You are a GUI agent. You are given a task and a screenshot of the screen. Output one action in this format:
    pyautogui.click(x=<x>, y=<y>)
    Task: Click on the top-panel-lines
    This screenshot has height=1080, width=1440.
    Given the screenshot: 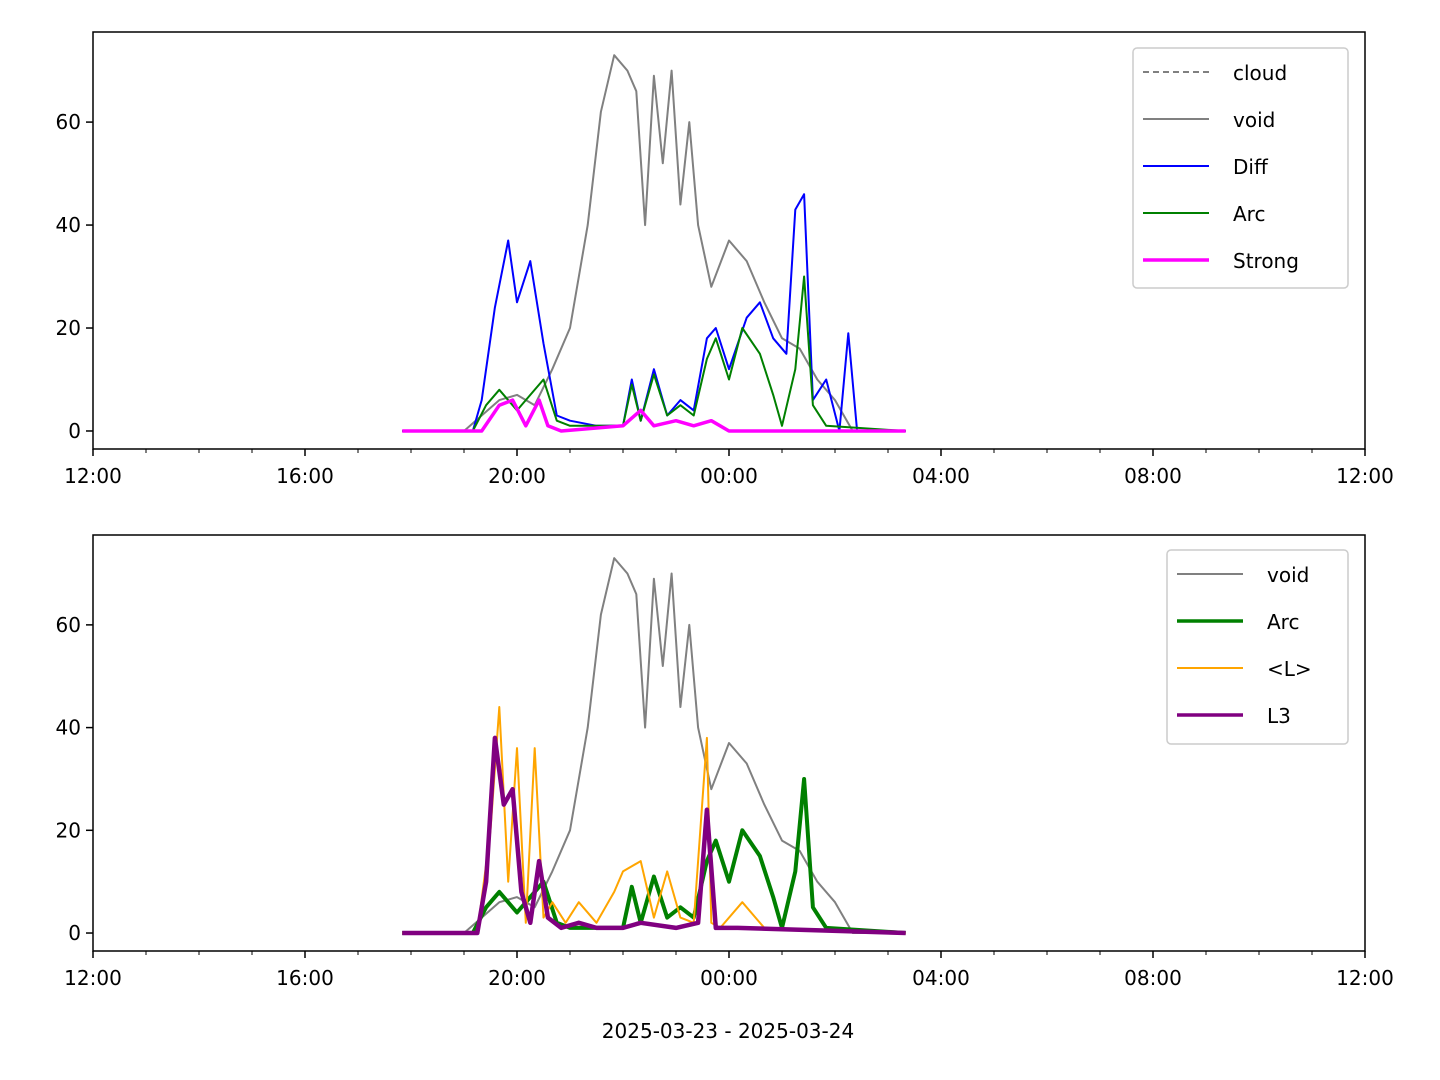 What is the action you would take?
    pyautogui.click(x=654, y=243)
    